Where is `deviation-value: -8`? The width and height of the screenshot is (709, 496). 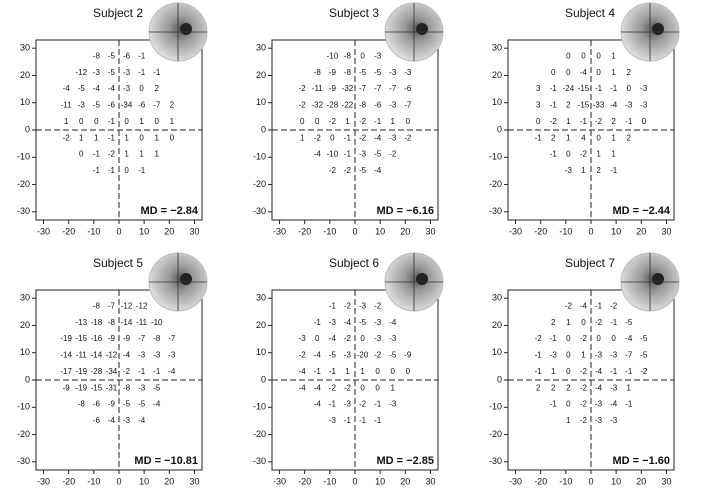 deviation-value: -8 is located at coordinates (157, 338).